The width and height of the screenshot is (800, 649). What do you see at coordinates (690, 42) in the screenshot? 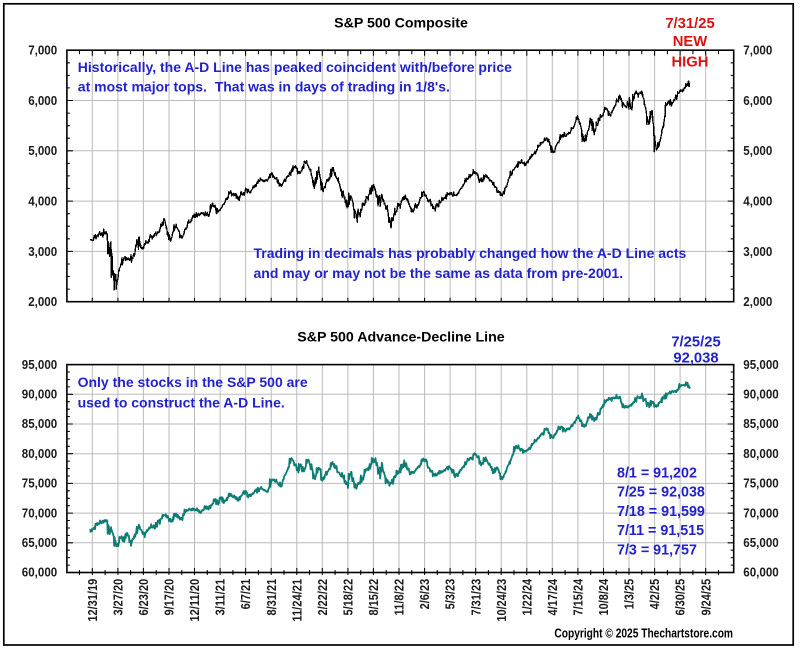
I see `svg-text: NEW` at bounding box center [690, 42].